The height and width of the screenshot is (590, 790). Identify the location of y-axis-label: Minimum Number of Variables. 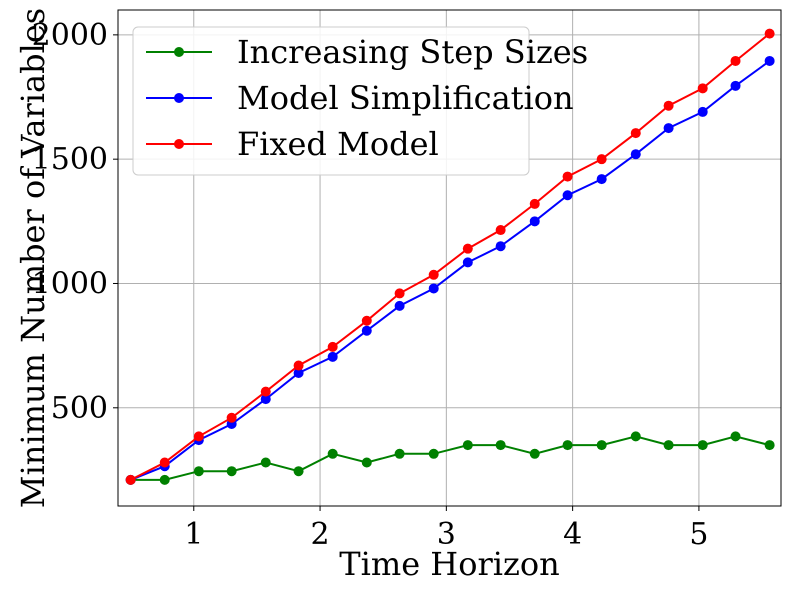
(33, 258).